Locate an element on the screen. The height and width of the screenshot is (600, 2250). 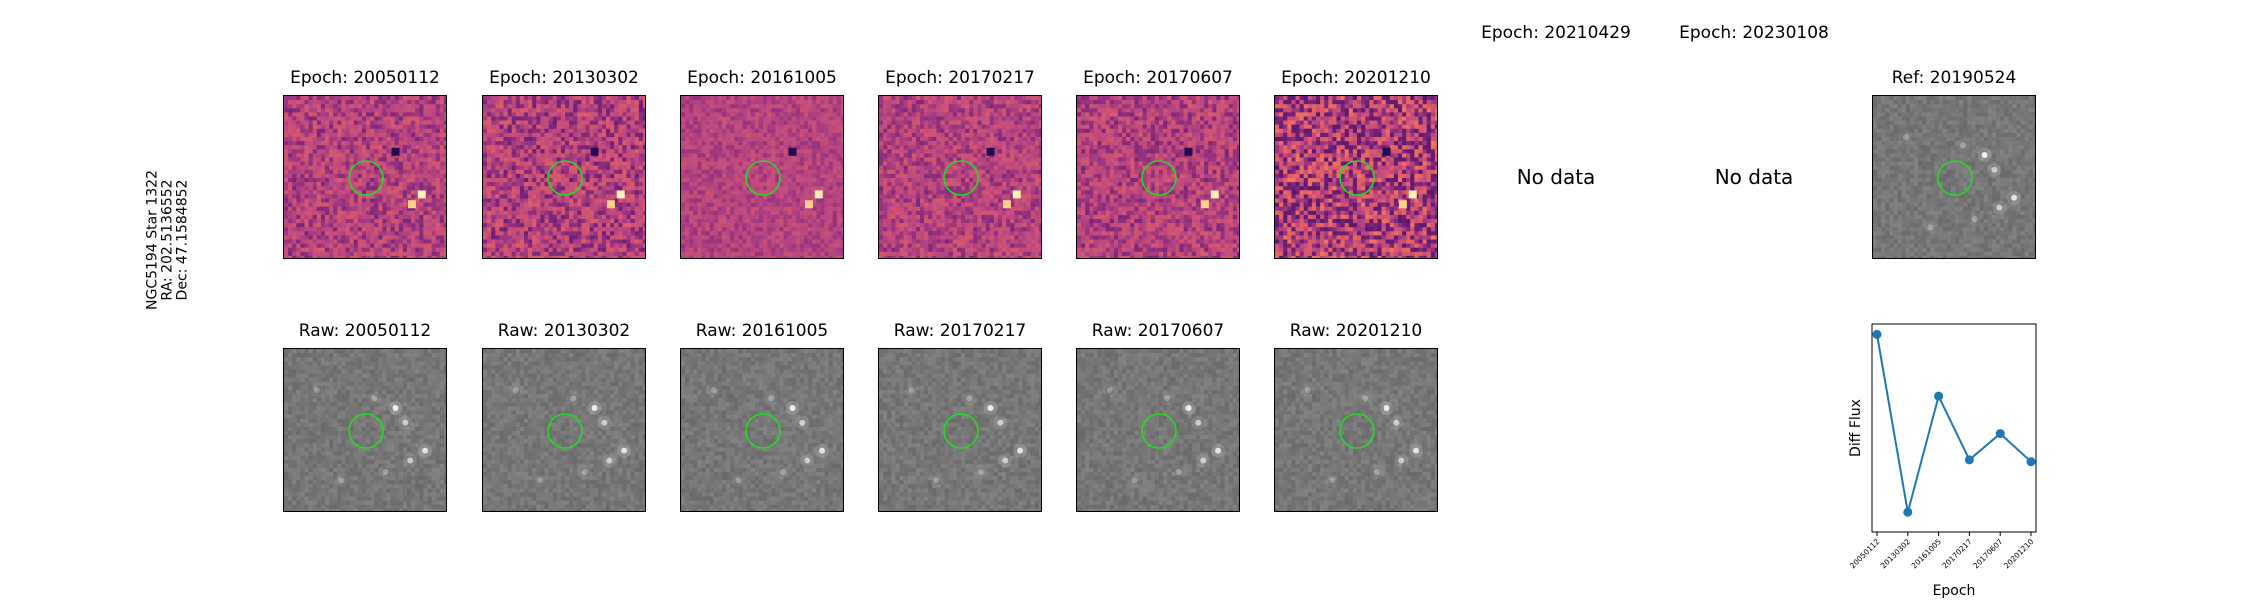
target-dec: Dec: 47.1584852 is located at coordinates (183, 240).